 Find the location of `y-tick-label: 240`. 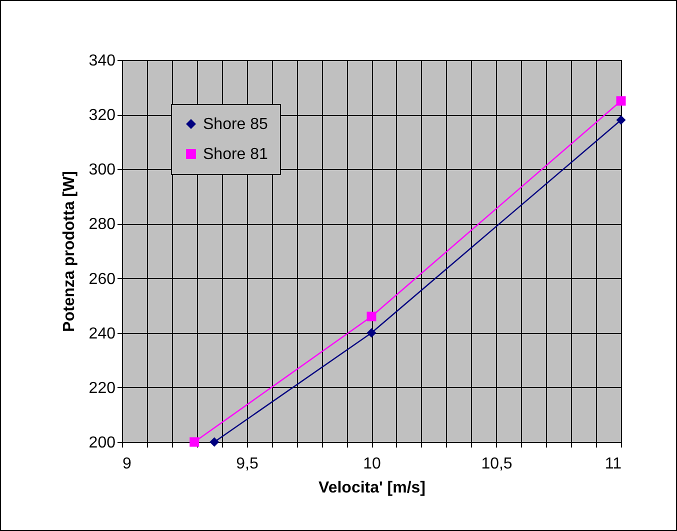

y-tick-label: 240 is located at coordinates (102, 333).